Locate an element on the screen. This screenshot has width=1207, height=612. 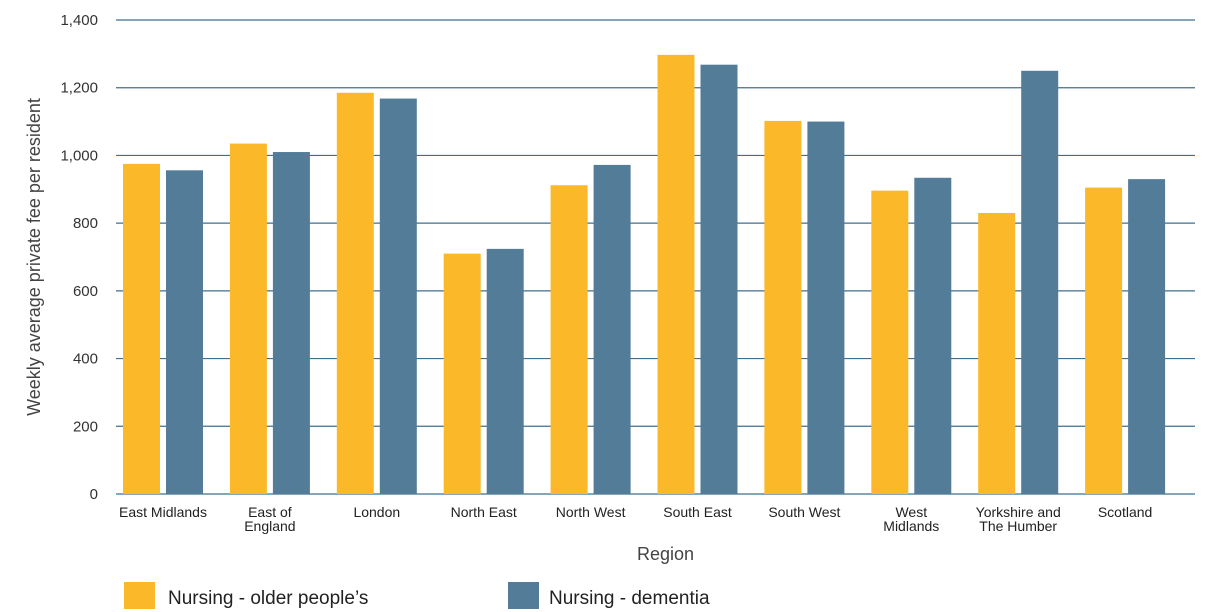
y-axis-title: Weekly average private fee per resident is located at coordinates (34, 257).